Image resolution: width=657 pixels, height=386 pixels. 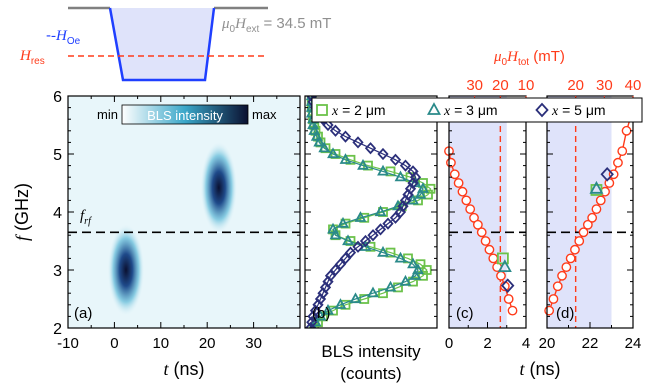 I want to click on h-oe-H: -H, so click(x=59, y=36).